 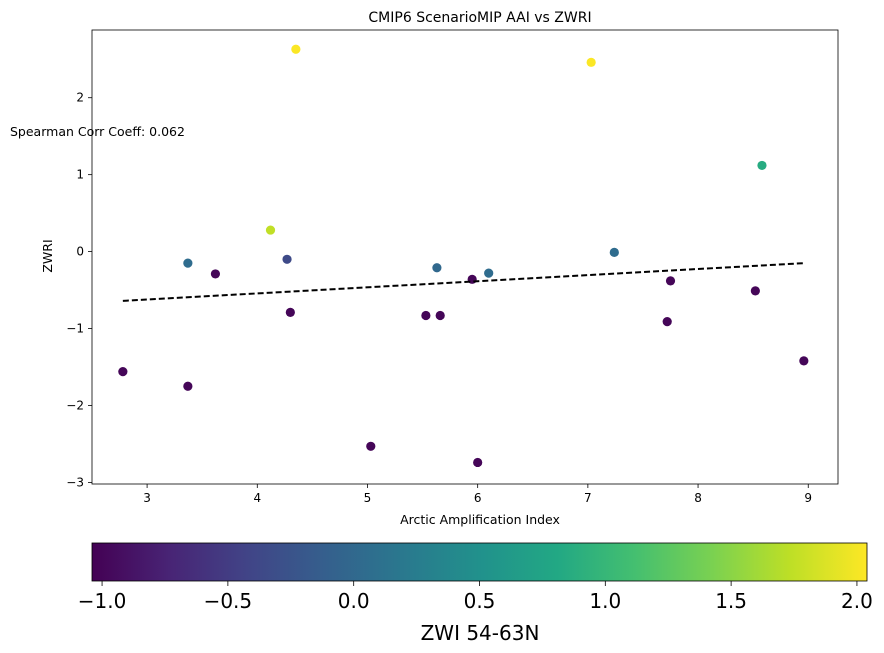 What do you see at coordinates (479, 562) in the screenshot?
I see `colorbar` at bounding box center [479, 562].